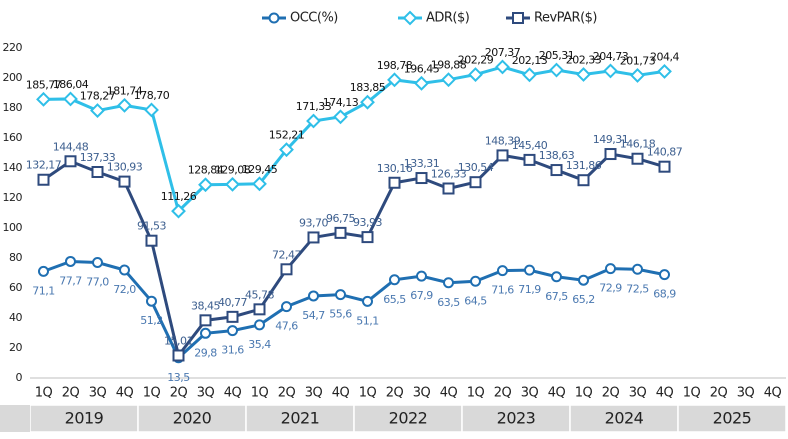  What do you see at coordinates (502, 290) in the screenshot?
I see `data-label: 71,6` at bounding box center [502, 290].